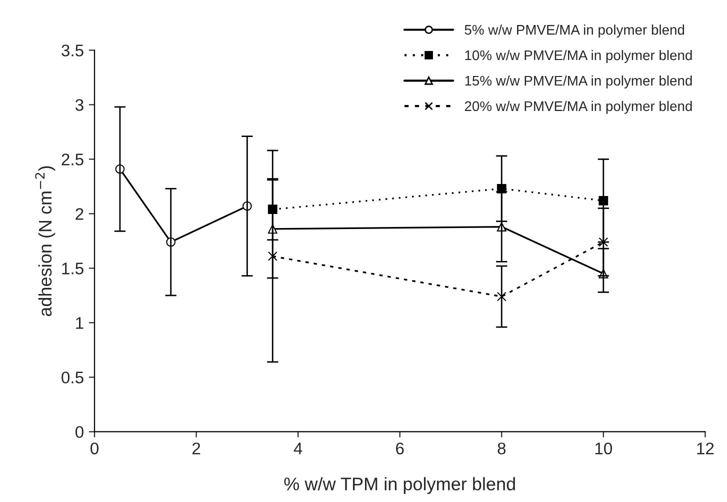  Describe the element at coordinates (705, 448) in the screenshot. I see `x-tick-label: 12` at that location.